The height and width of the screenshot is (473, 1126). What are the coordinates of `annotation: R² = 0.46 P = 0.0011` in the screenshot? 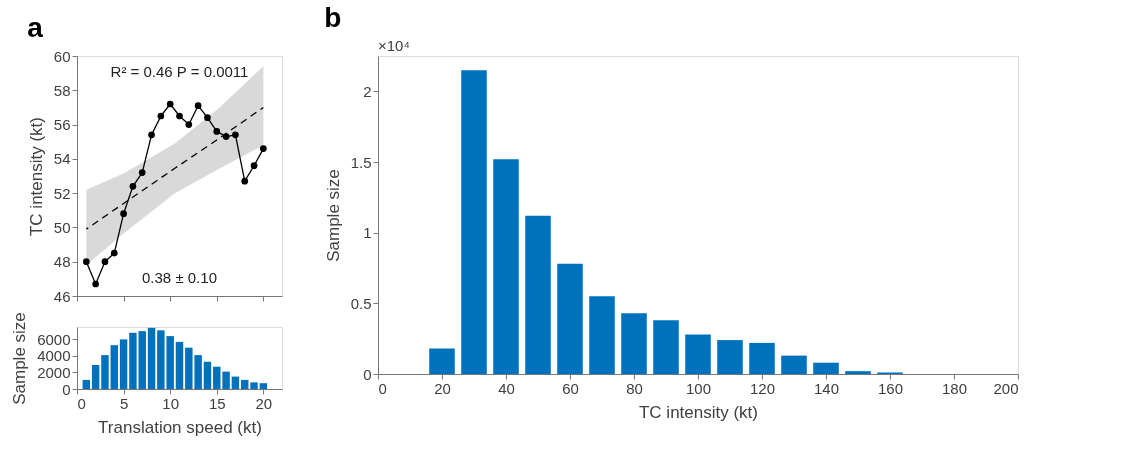 It's located at (179, 71).